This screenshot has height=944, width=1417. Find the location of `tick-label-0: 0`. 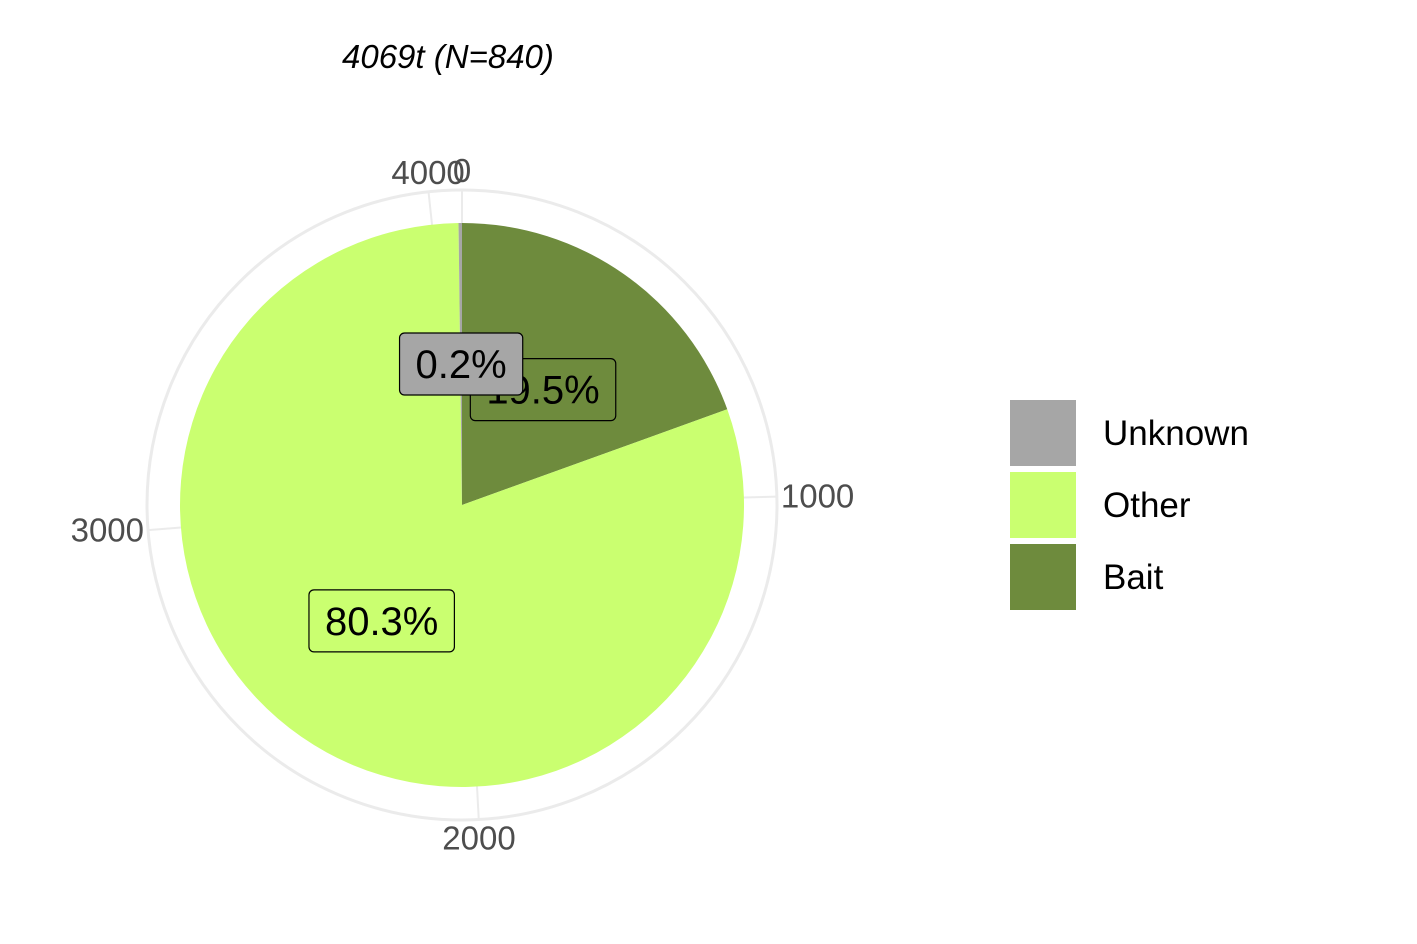

tick-label-0: 0 is located at coordinates (462, 170).